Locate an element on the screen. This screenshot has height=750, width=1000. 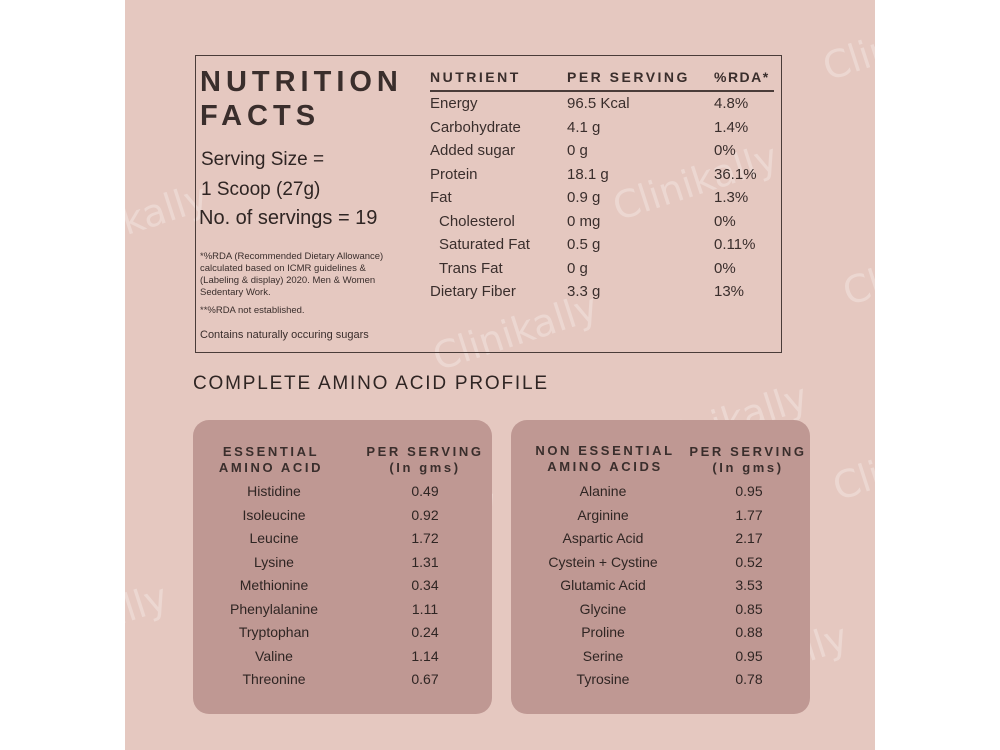
non-essential-value-header: PER SERVING (In gms) is located at coordinates (748, 459).